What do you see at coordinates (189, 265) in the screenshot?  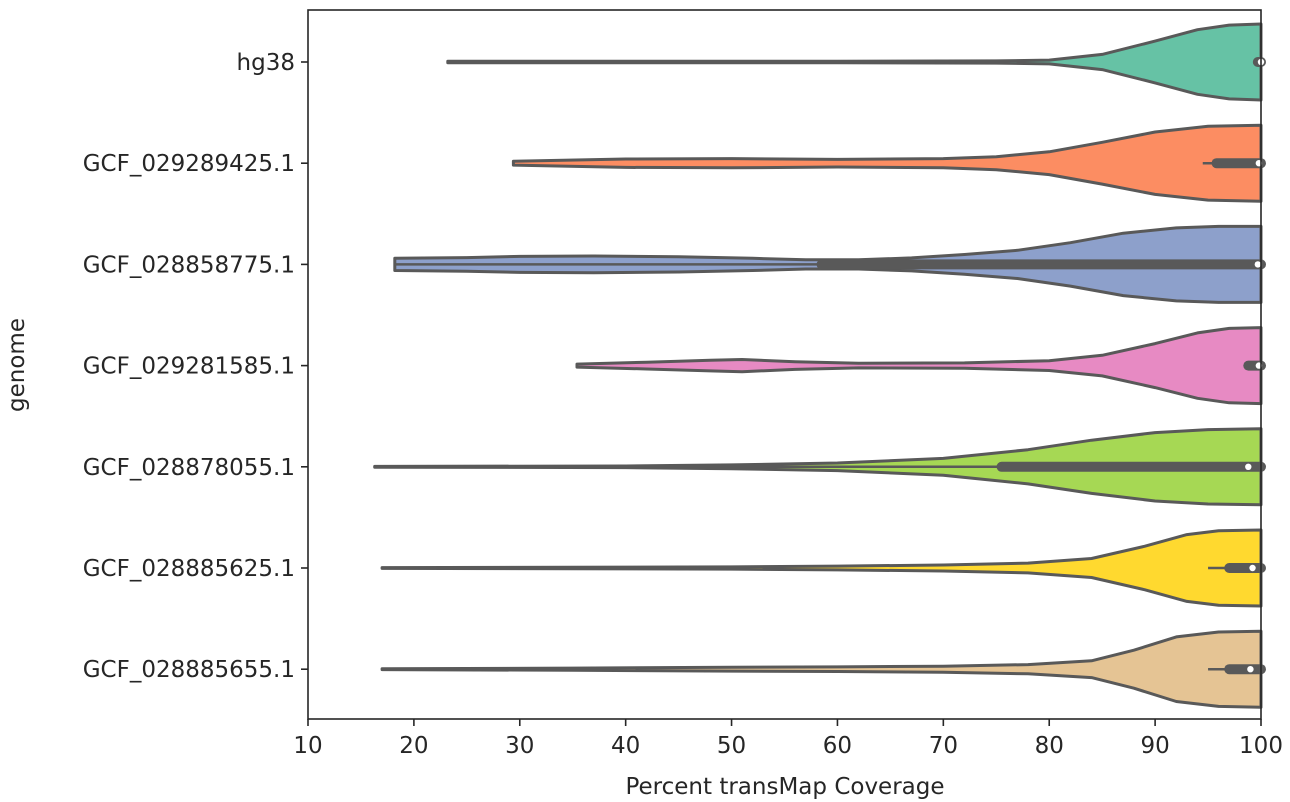 I see `y-tick-label: GCF_028858775.1` at bounding box center [189, 265].